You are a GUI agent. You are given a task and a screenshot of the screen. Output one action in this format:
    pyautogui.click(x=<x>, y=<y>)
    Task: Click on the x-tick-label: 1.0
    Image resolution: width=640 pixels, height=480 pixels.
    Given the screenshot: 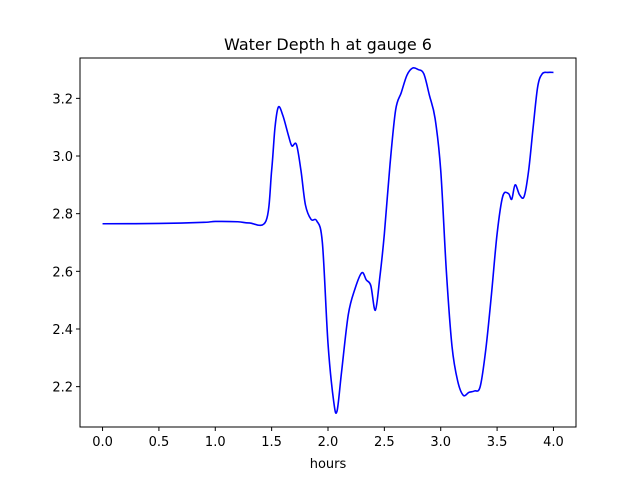 What is the action you would take?
    pyautogui.click(x=215, y=442)
    